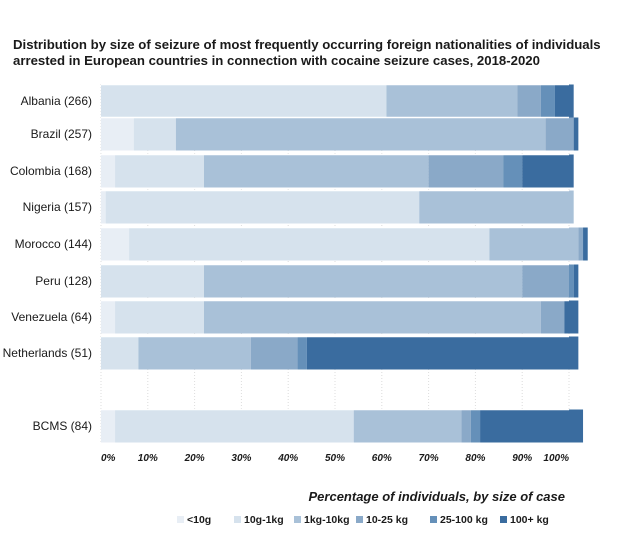 Image resolution: width=640 pixels, height=540 pixels. Describe the element at coordinates (429, 458) in the screenshot. I see `x-tick-label: 70%` at that location.